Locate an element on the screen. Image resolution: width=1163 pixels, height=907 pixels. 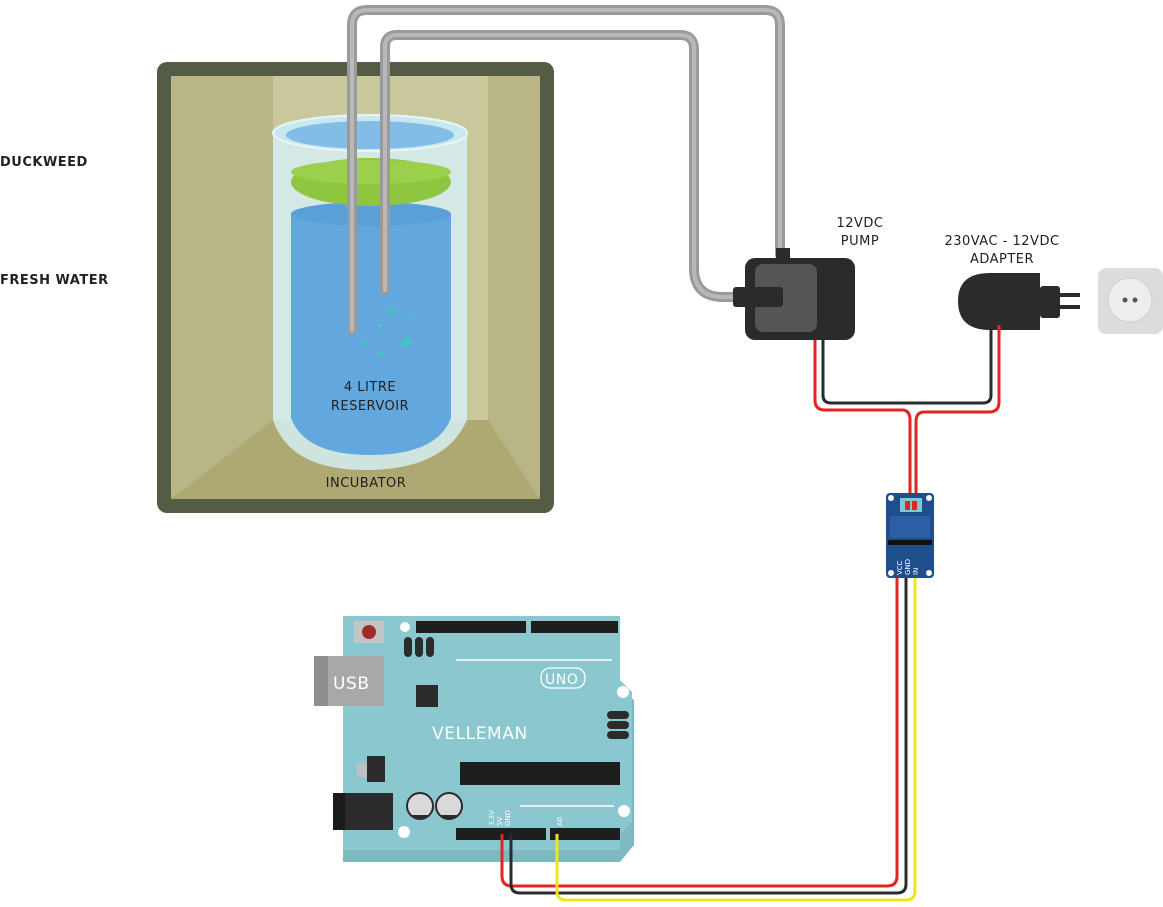
main-chip is located at coordinates (540, 773).